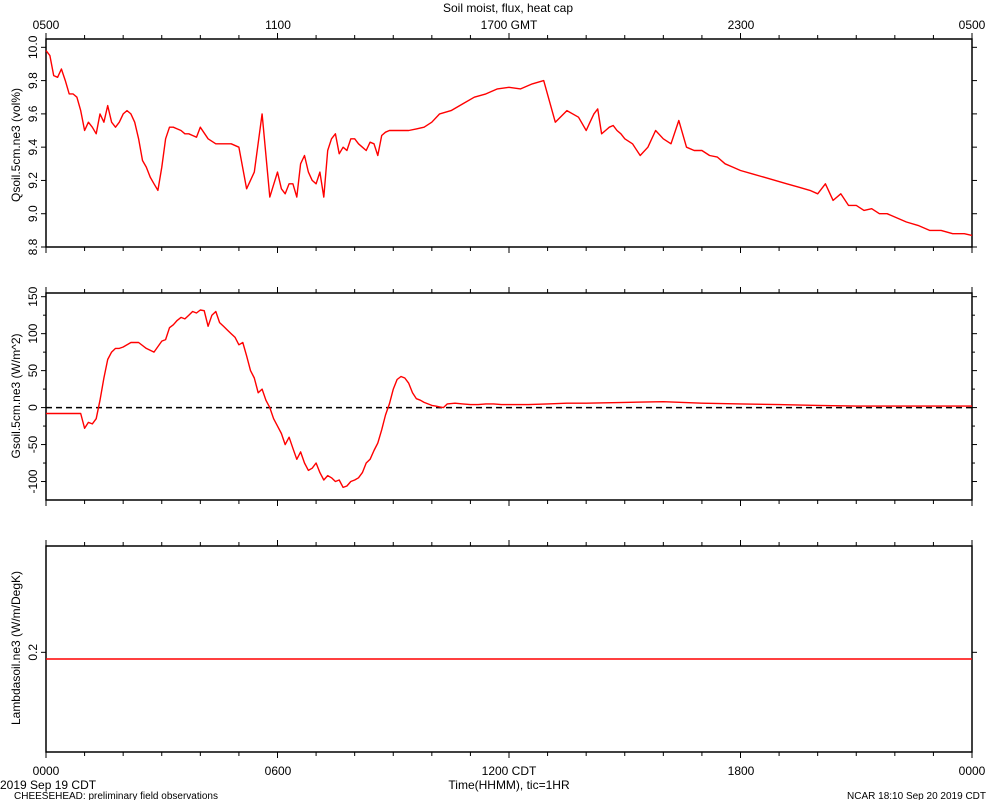 The image size is (1000, 800). Describe the element at coordinates (278, 771) in the screenshot. I see `bottom-tick-1: 0600` at that location.